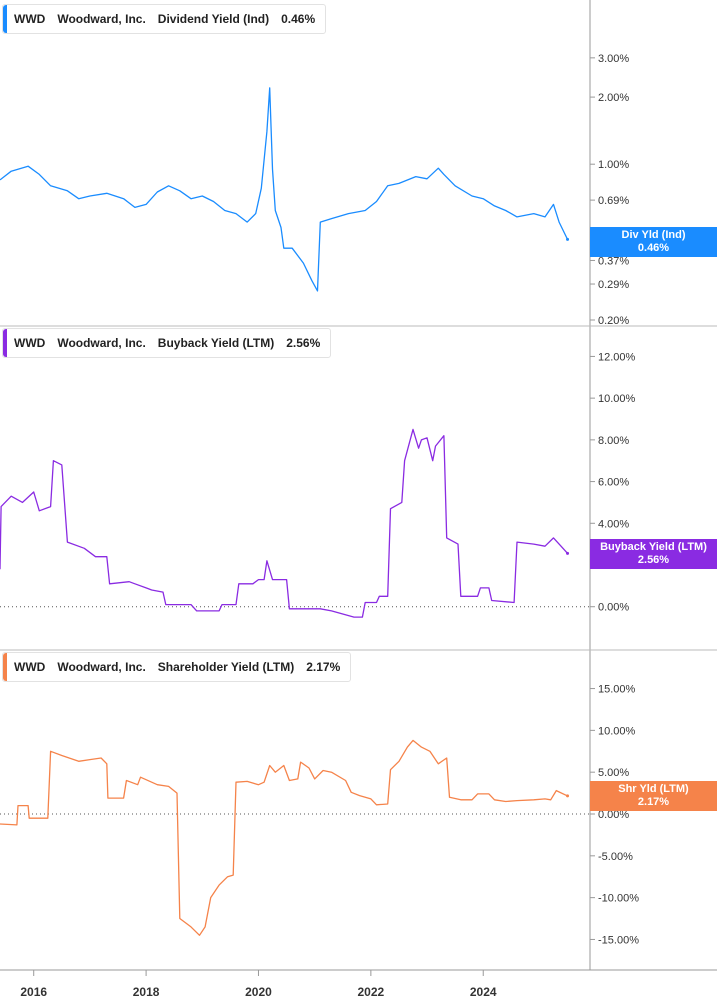  Describe the element at coordinates (213, 19) in the screenshot. I see `legend-metric: Dividend Yield (Ind)` at that location.